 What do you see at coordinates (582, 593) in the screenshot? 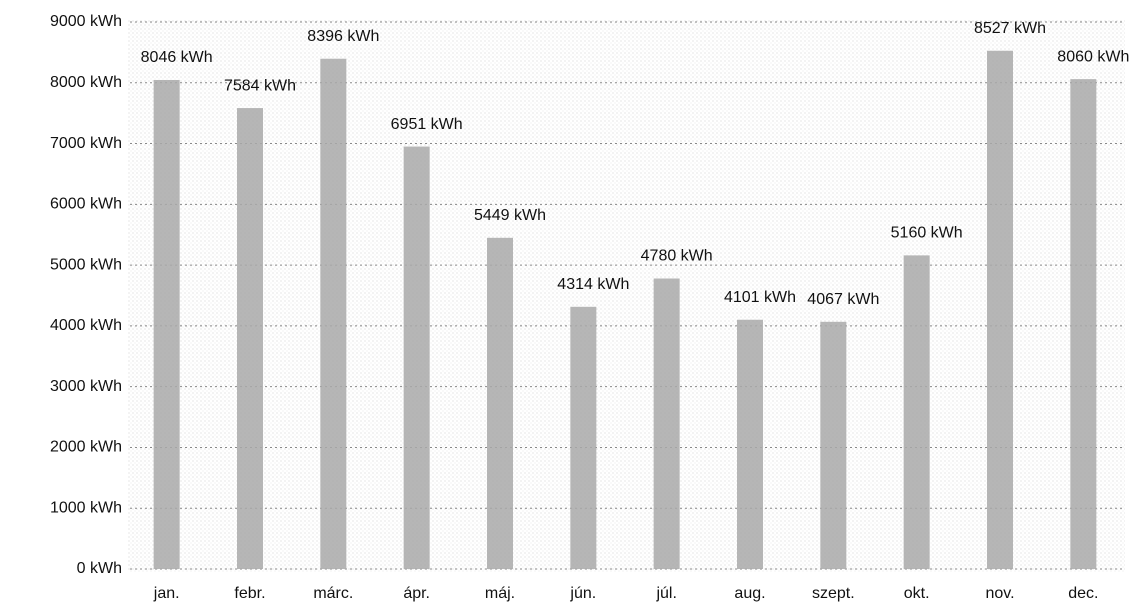
I see `x-tick-label: jún.` at bounding box center [582, 593].